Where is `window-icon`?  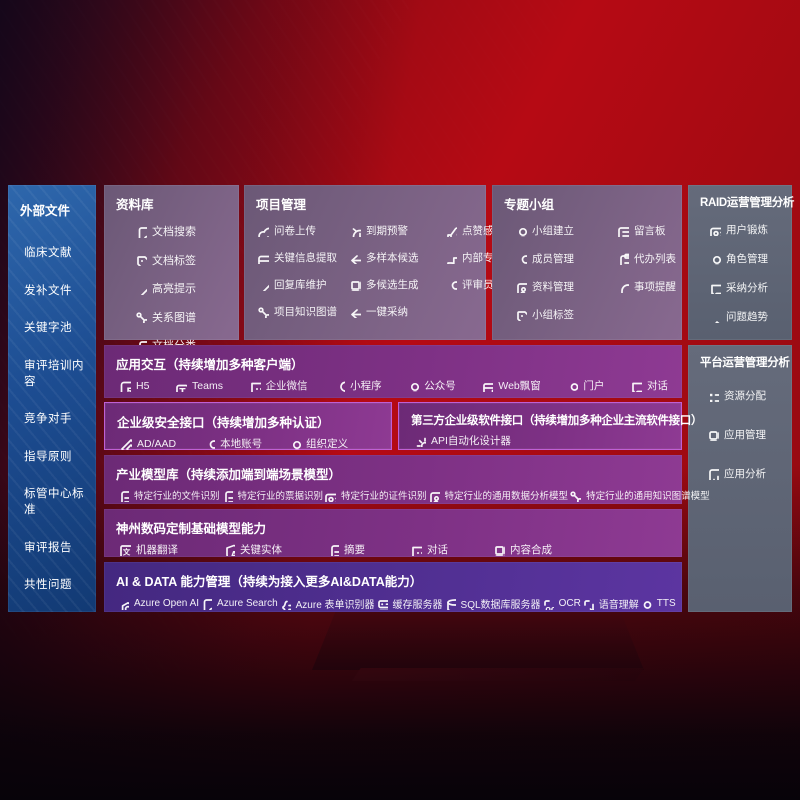
window-icon is located at coordinates (488, 387).